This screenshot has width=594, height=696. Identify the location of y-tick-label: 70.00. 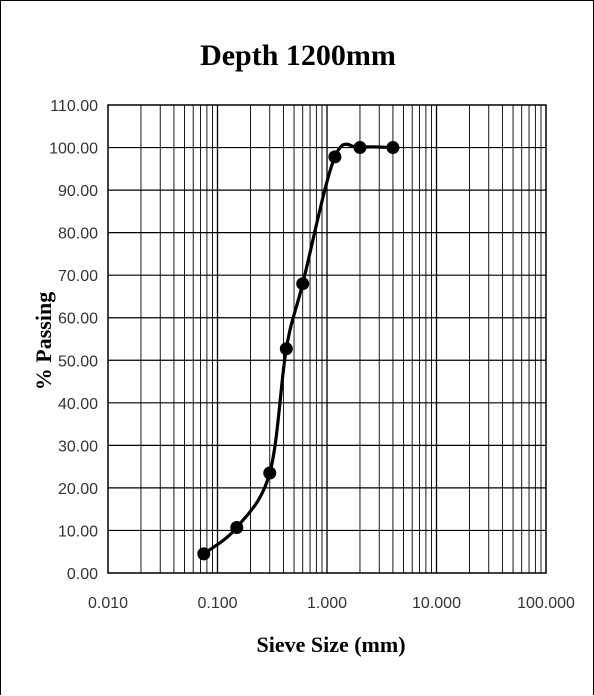
(78, 276).